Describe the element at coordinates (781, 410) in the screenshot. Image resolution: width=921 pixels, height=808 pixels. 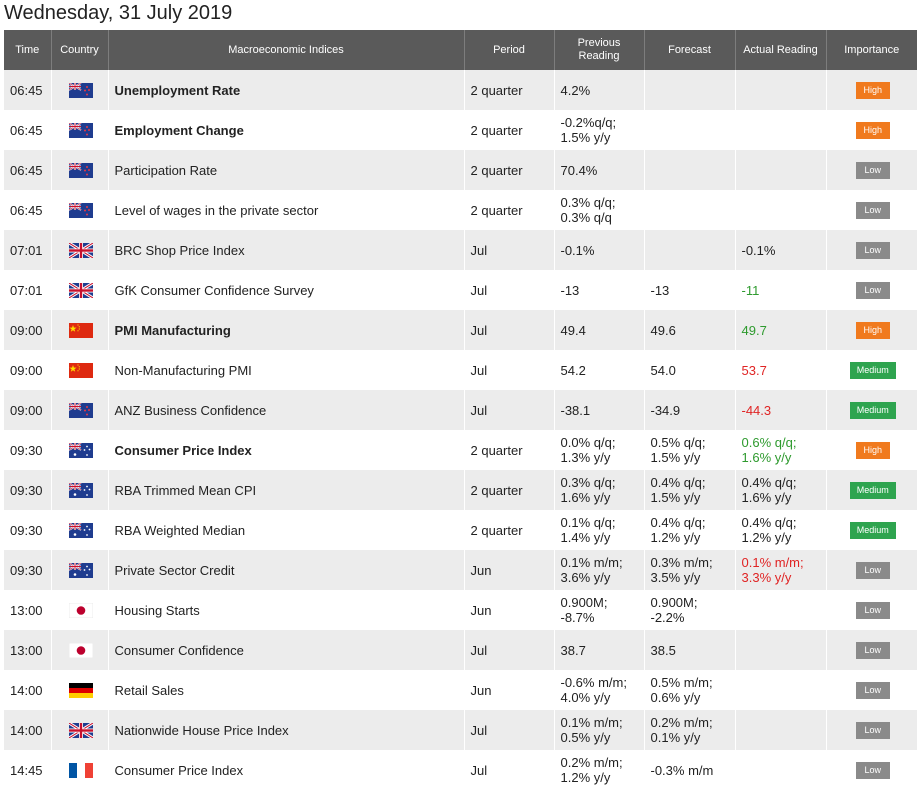
I see `actual-reading: -44.3` at that location.